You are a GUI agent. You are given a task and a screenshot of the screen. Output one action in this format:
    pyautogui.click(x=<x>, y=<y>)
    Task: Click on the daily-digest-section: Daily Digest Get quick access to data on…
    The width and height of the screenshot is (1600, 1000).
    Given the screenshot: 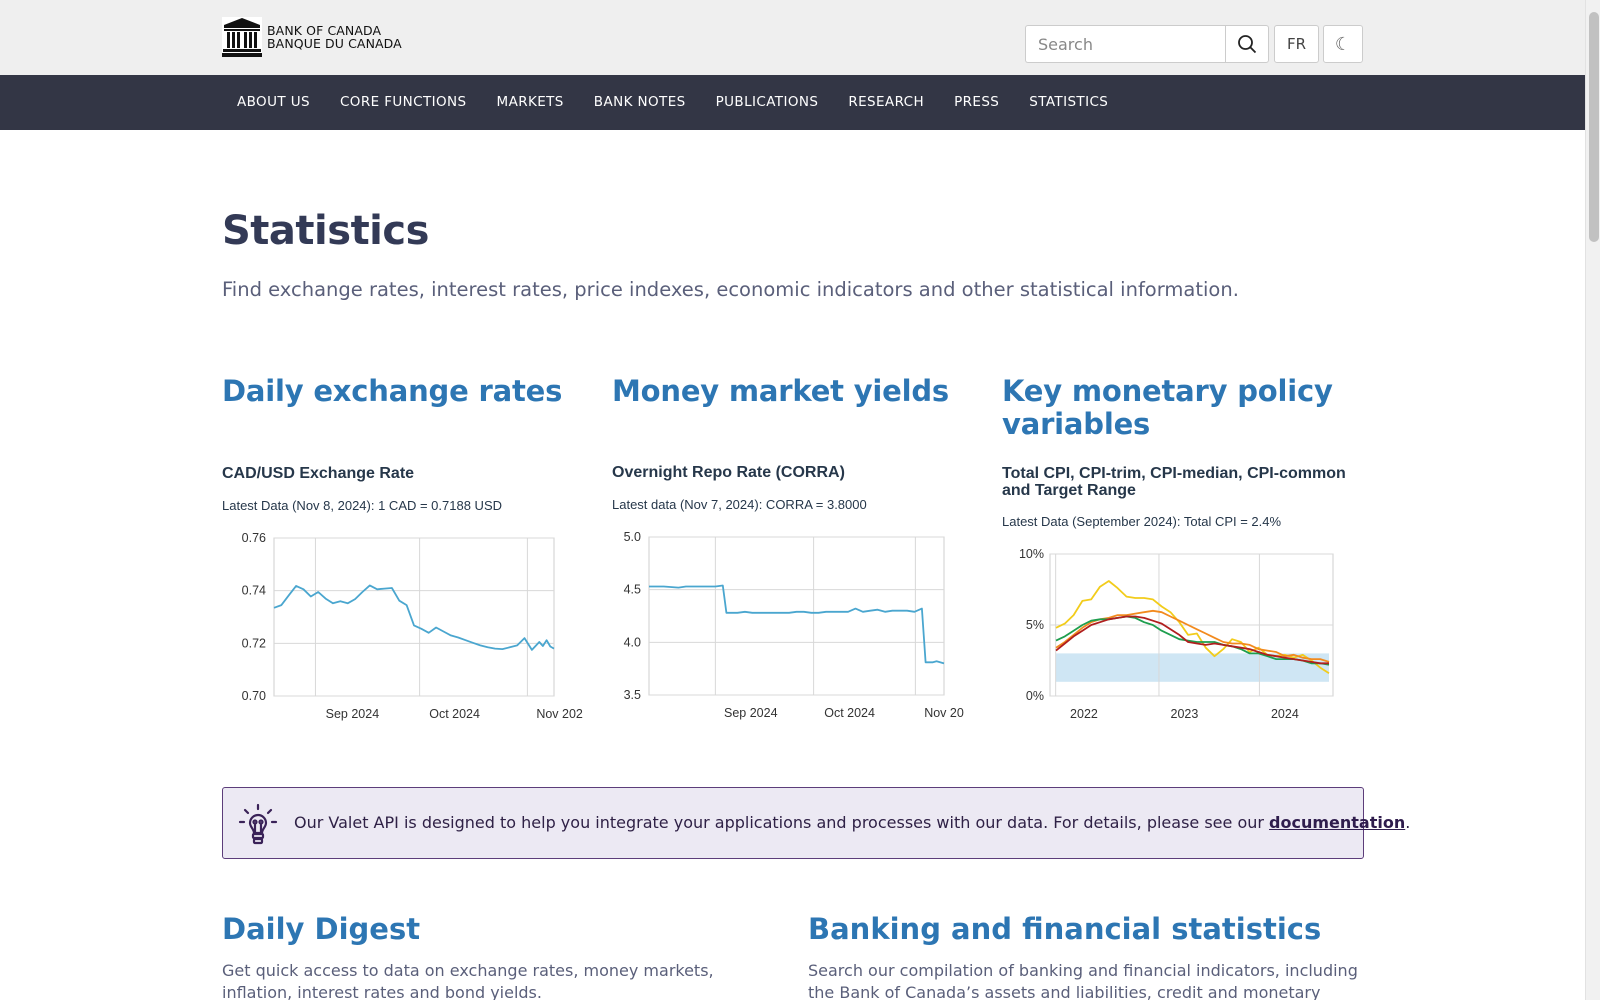 What is the action you would take?
    pyautogui.click(x=492, y=956)
    